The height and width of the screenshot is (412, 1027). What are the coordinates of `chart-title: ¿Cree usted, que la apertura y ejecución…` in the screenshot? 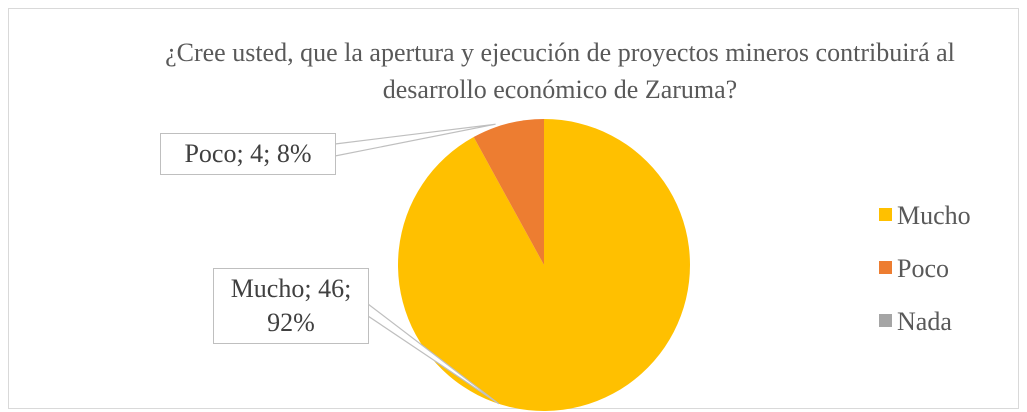 It's located at (560, 71).